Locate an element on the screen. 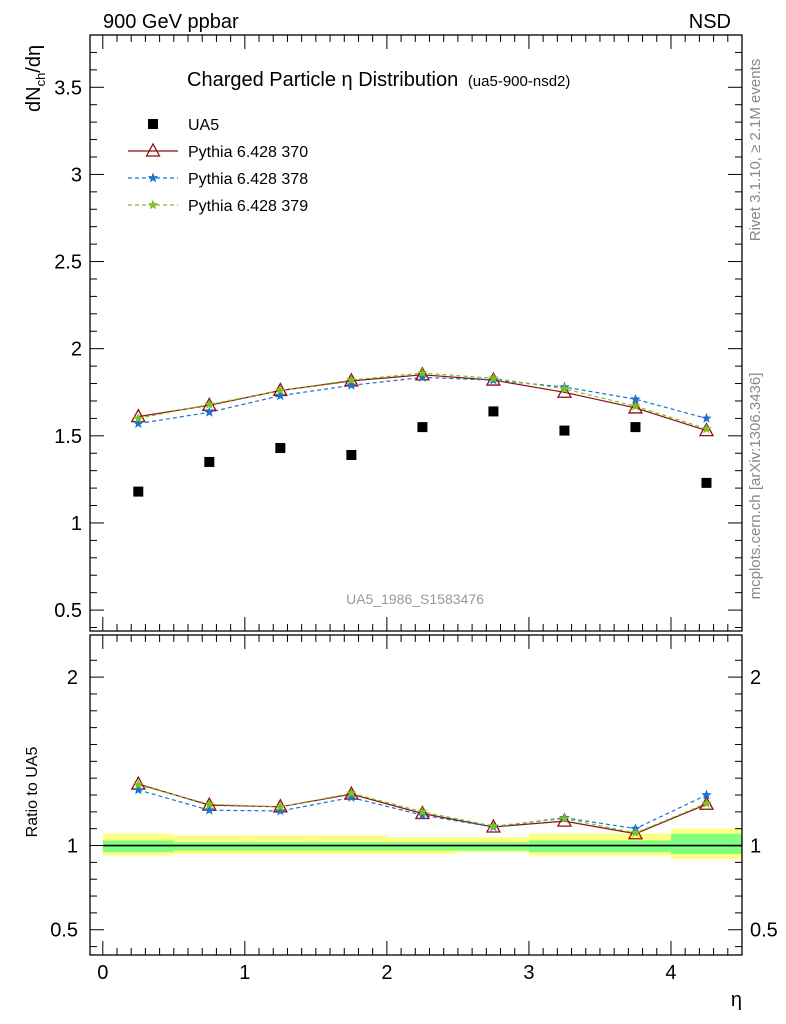  ratio-ytick-label-right: 1 is located at coordinates (755, 847).